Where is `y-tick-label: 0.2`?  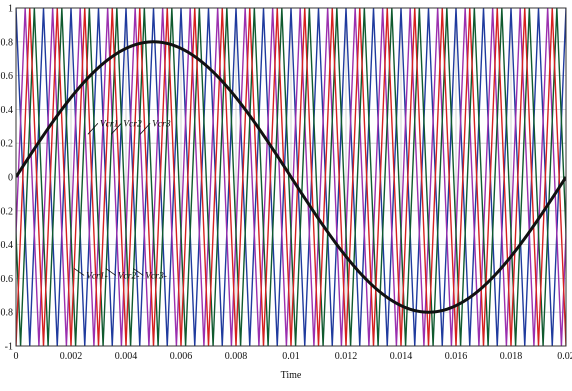
y-tick-label: 0.2 is located at coordinates (7, 144).